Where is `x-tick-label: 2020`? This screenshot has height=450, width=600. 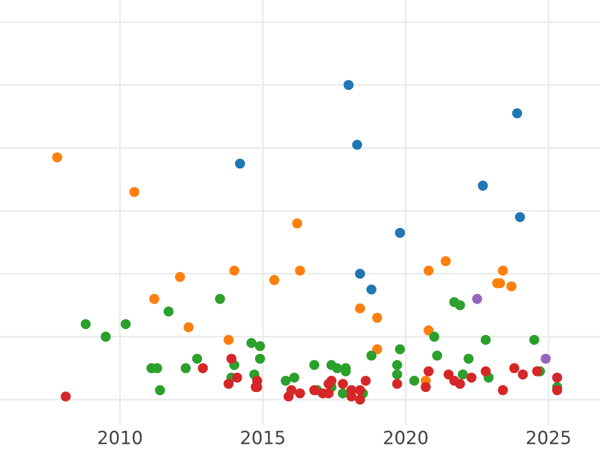 x-tick-label: 2020 is located at coordinates (406, 437).